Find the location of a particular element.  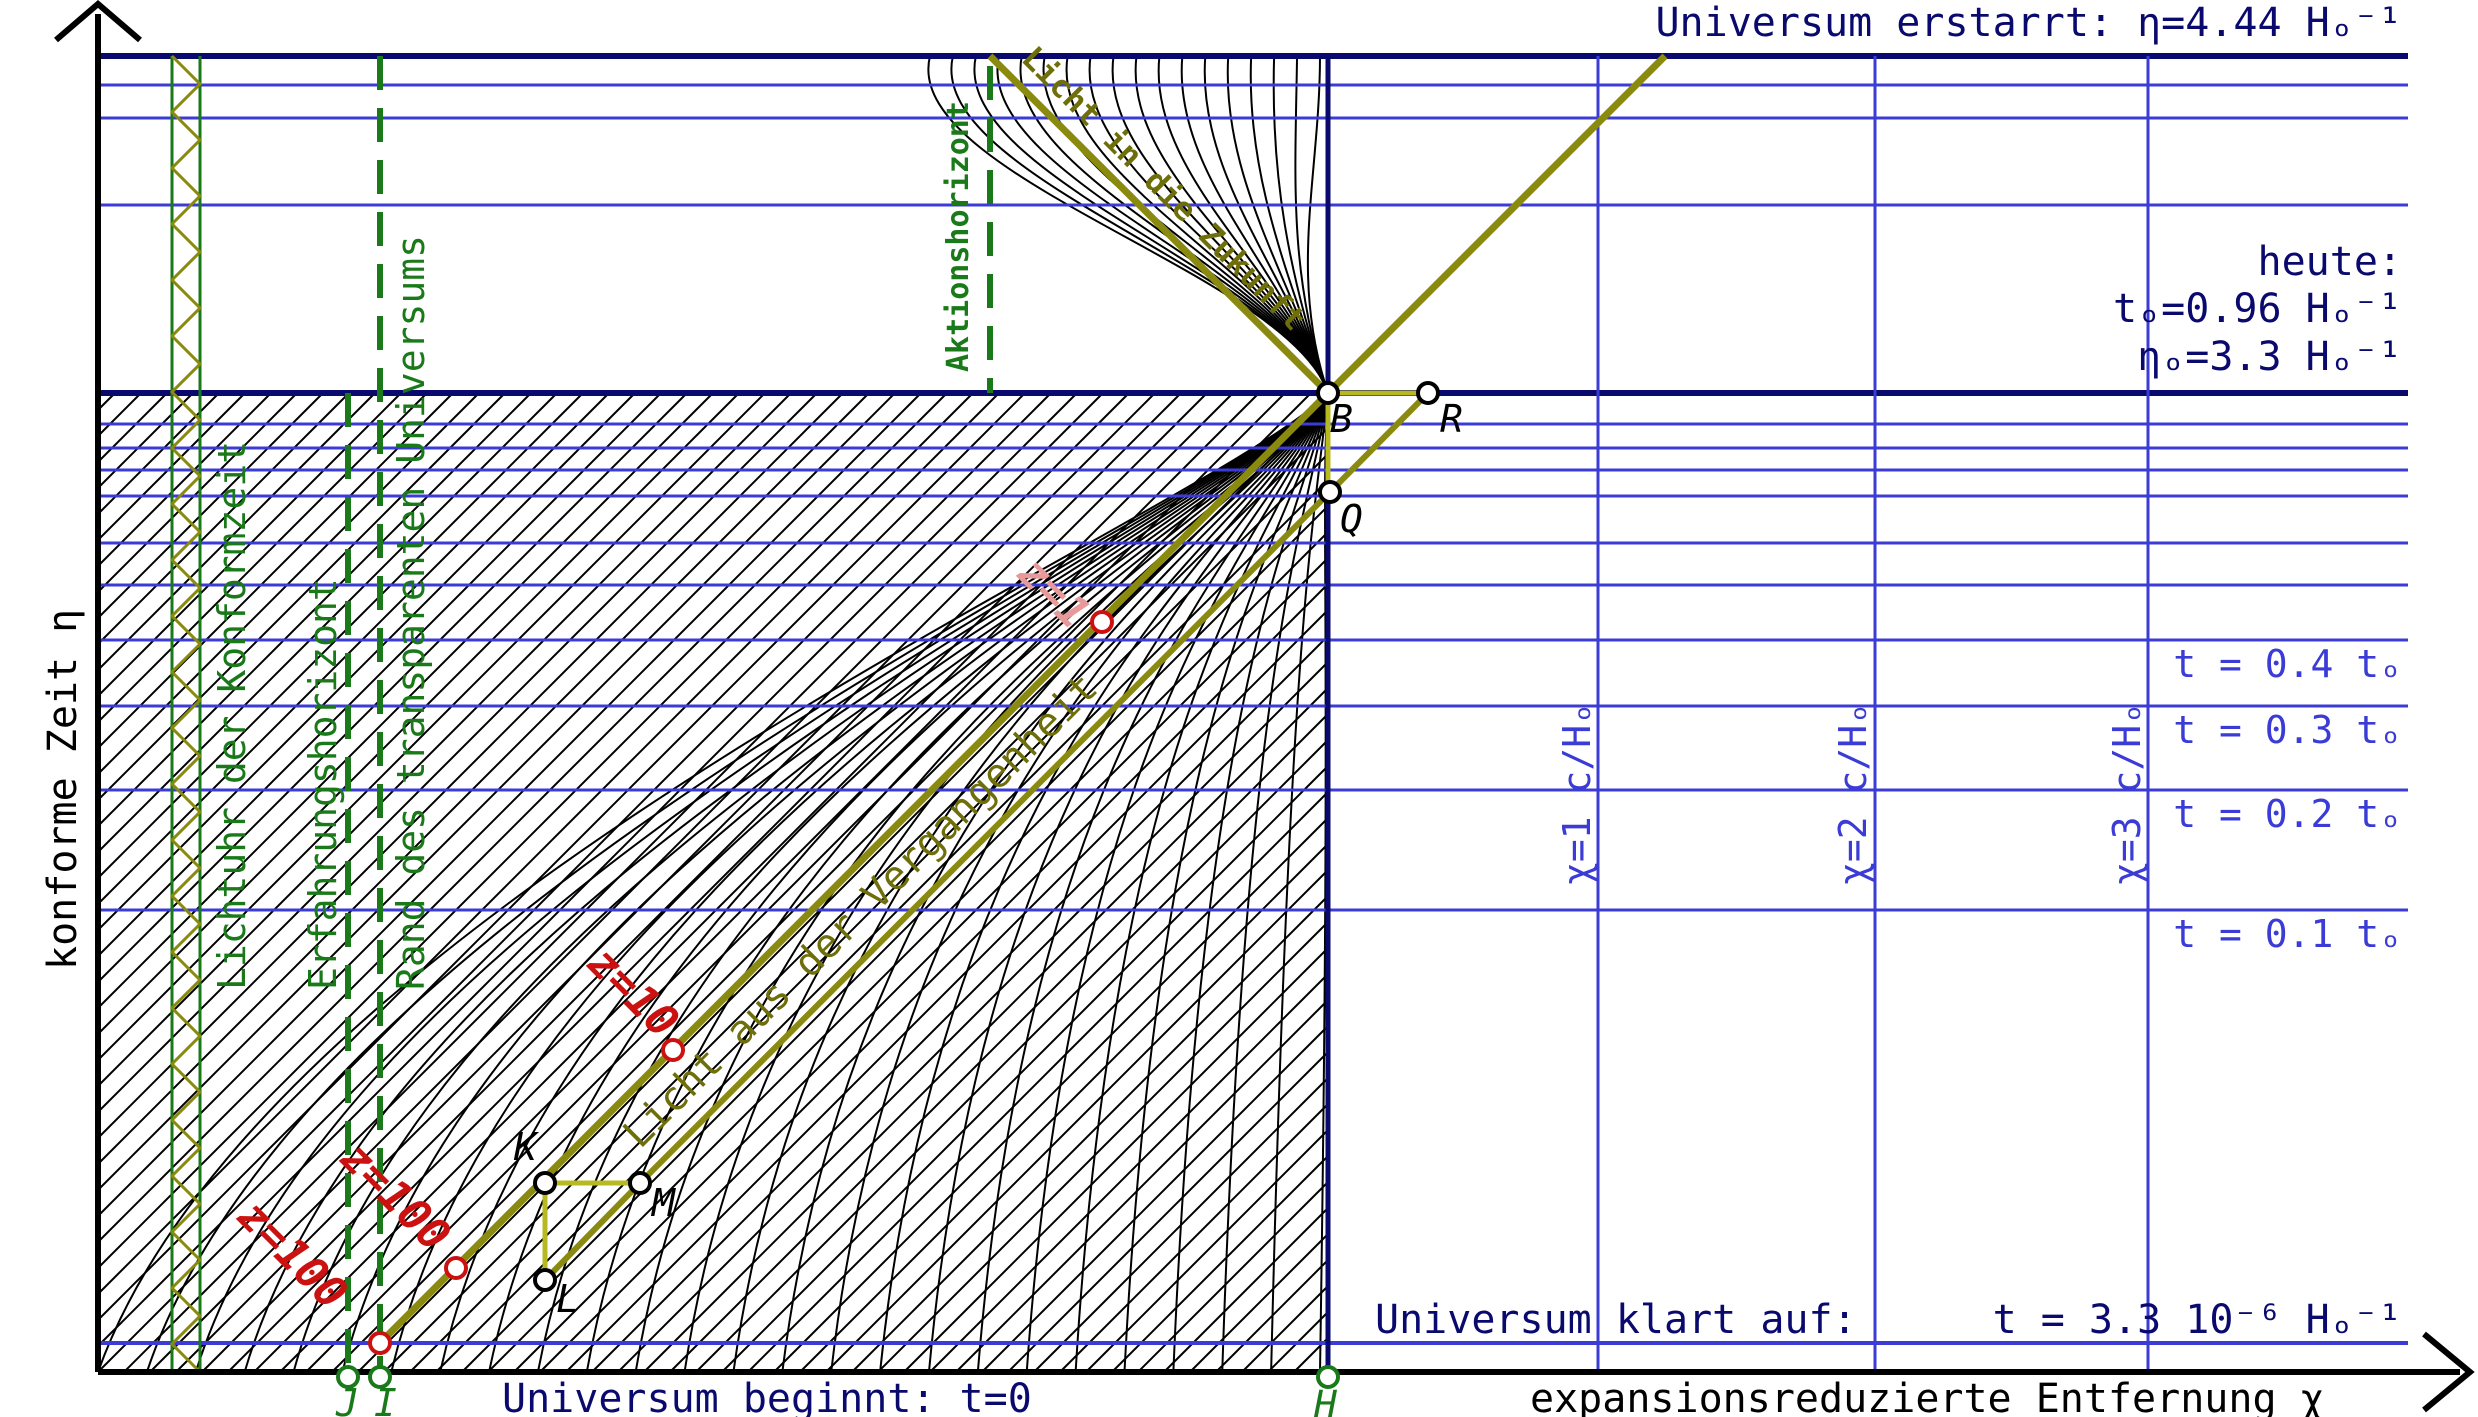

label-H: H is located at coordinates (1325, 1400).